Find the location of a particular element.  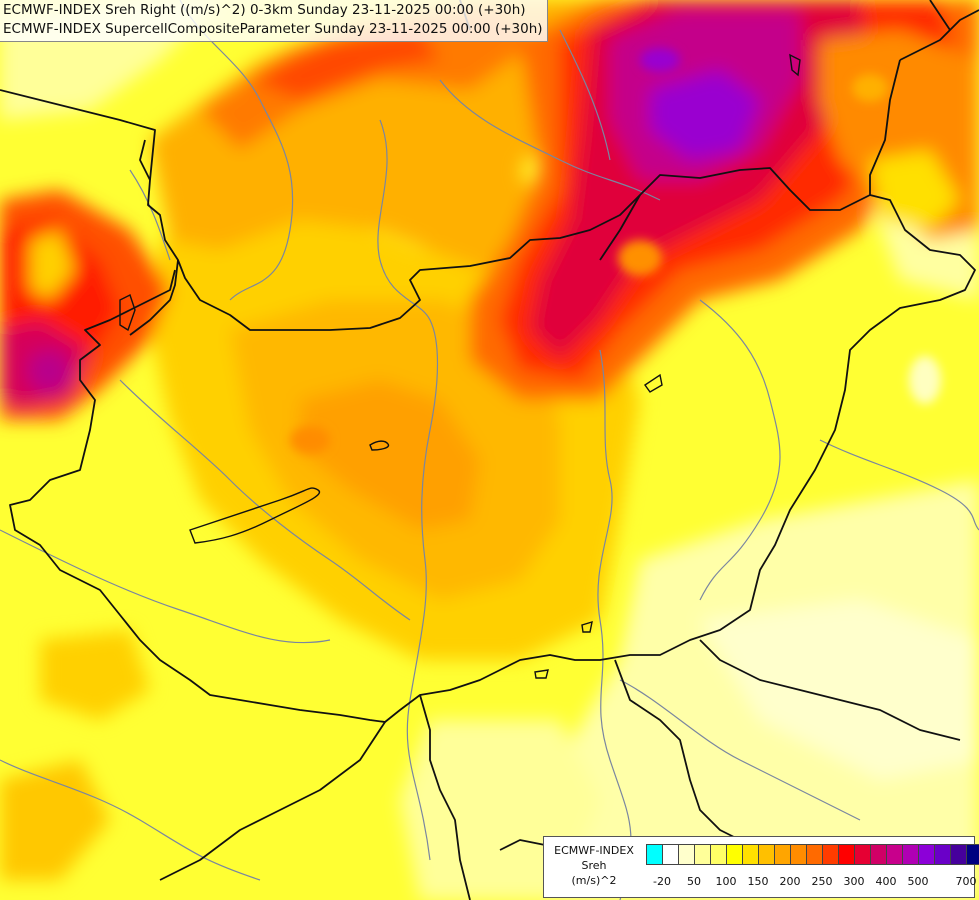

legend-tick-2: 100 is located at coordinates (726, 881).